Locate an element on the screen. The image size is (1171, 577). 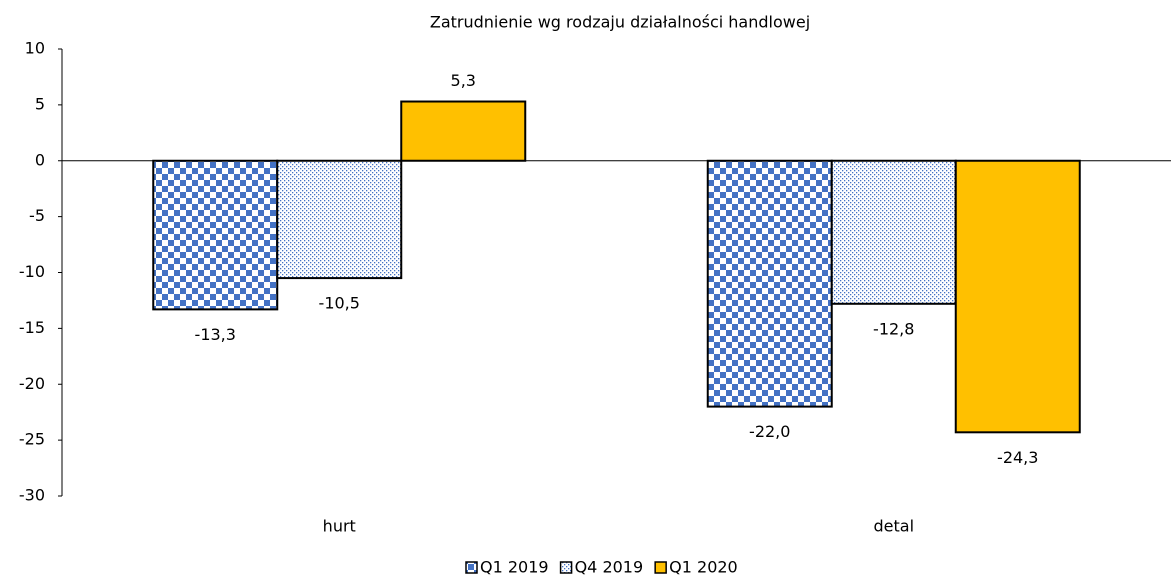
legend-label: Q1 2020 is located at coordinates (703, 567).